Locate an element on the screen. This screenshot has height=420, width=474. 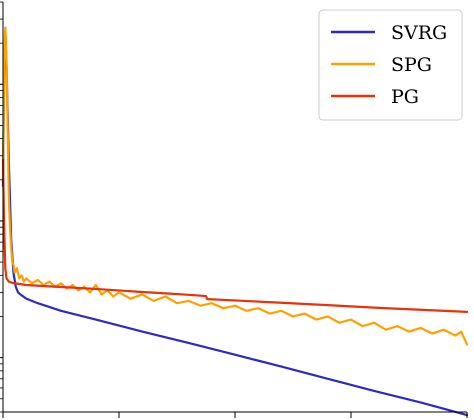
legend: SVRG SPG PG is located at coordinates (390, 65).